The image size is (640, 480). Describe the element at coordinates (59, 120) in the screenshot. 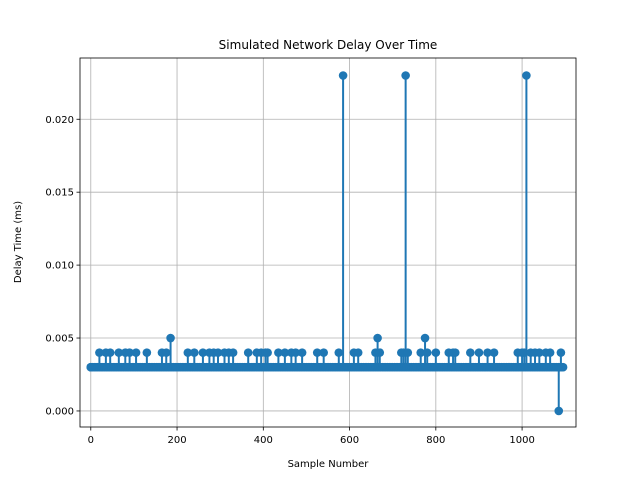

I see `y-tick-label: 0.020` at that location.